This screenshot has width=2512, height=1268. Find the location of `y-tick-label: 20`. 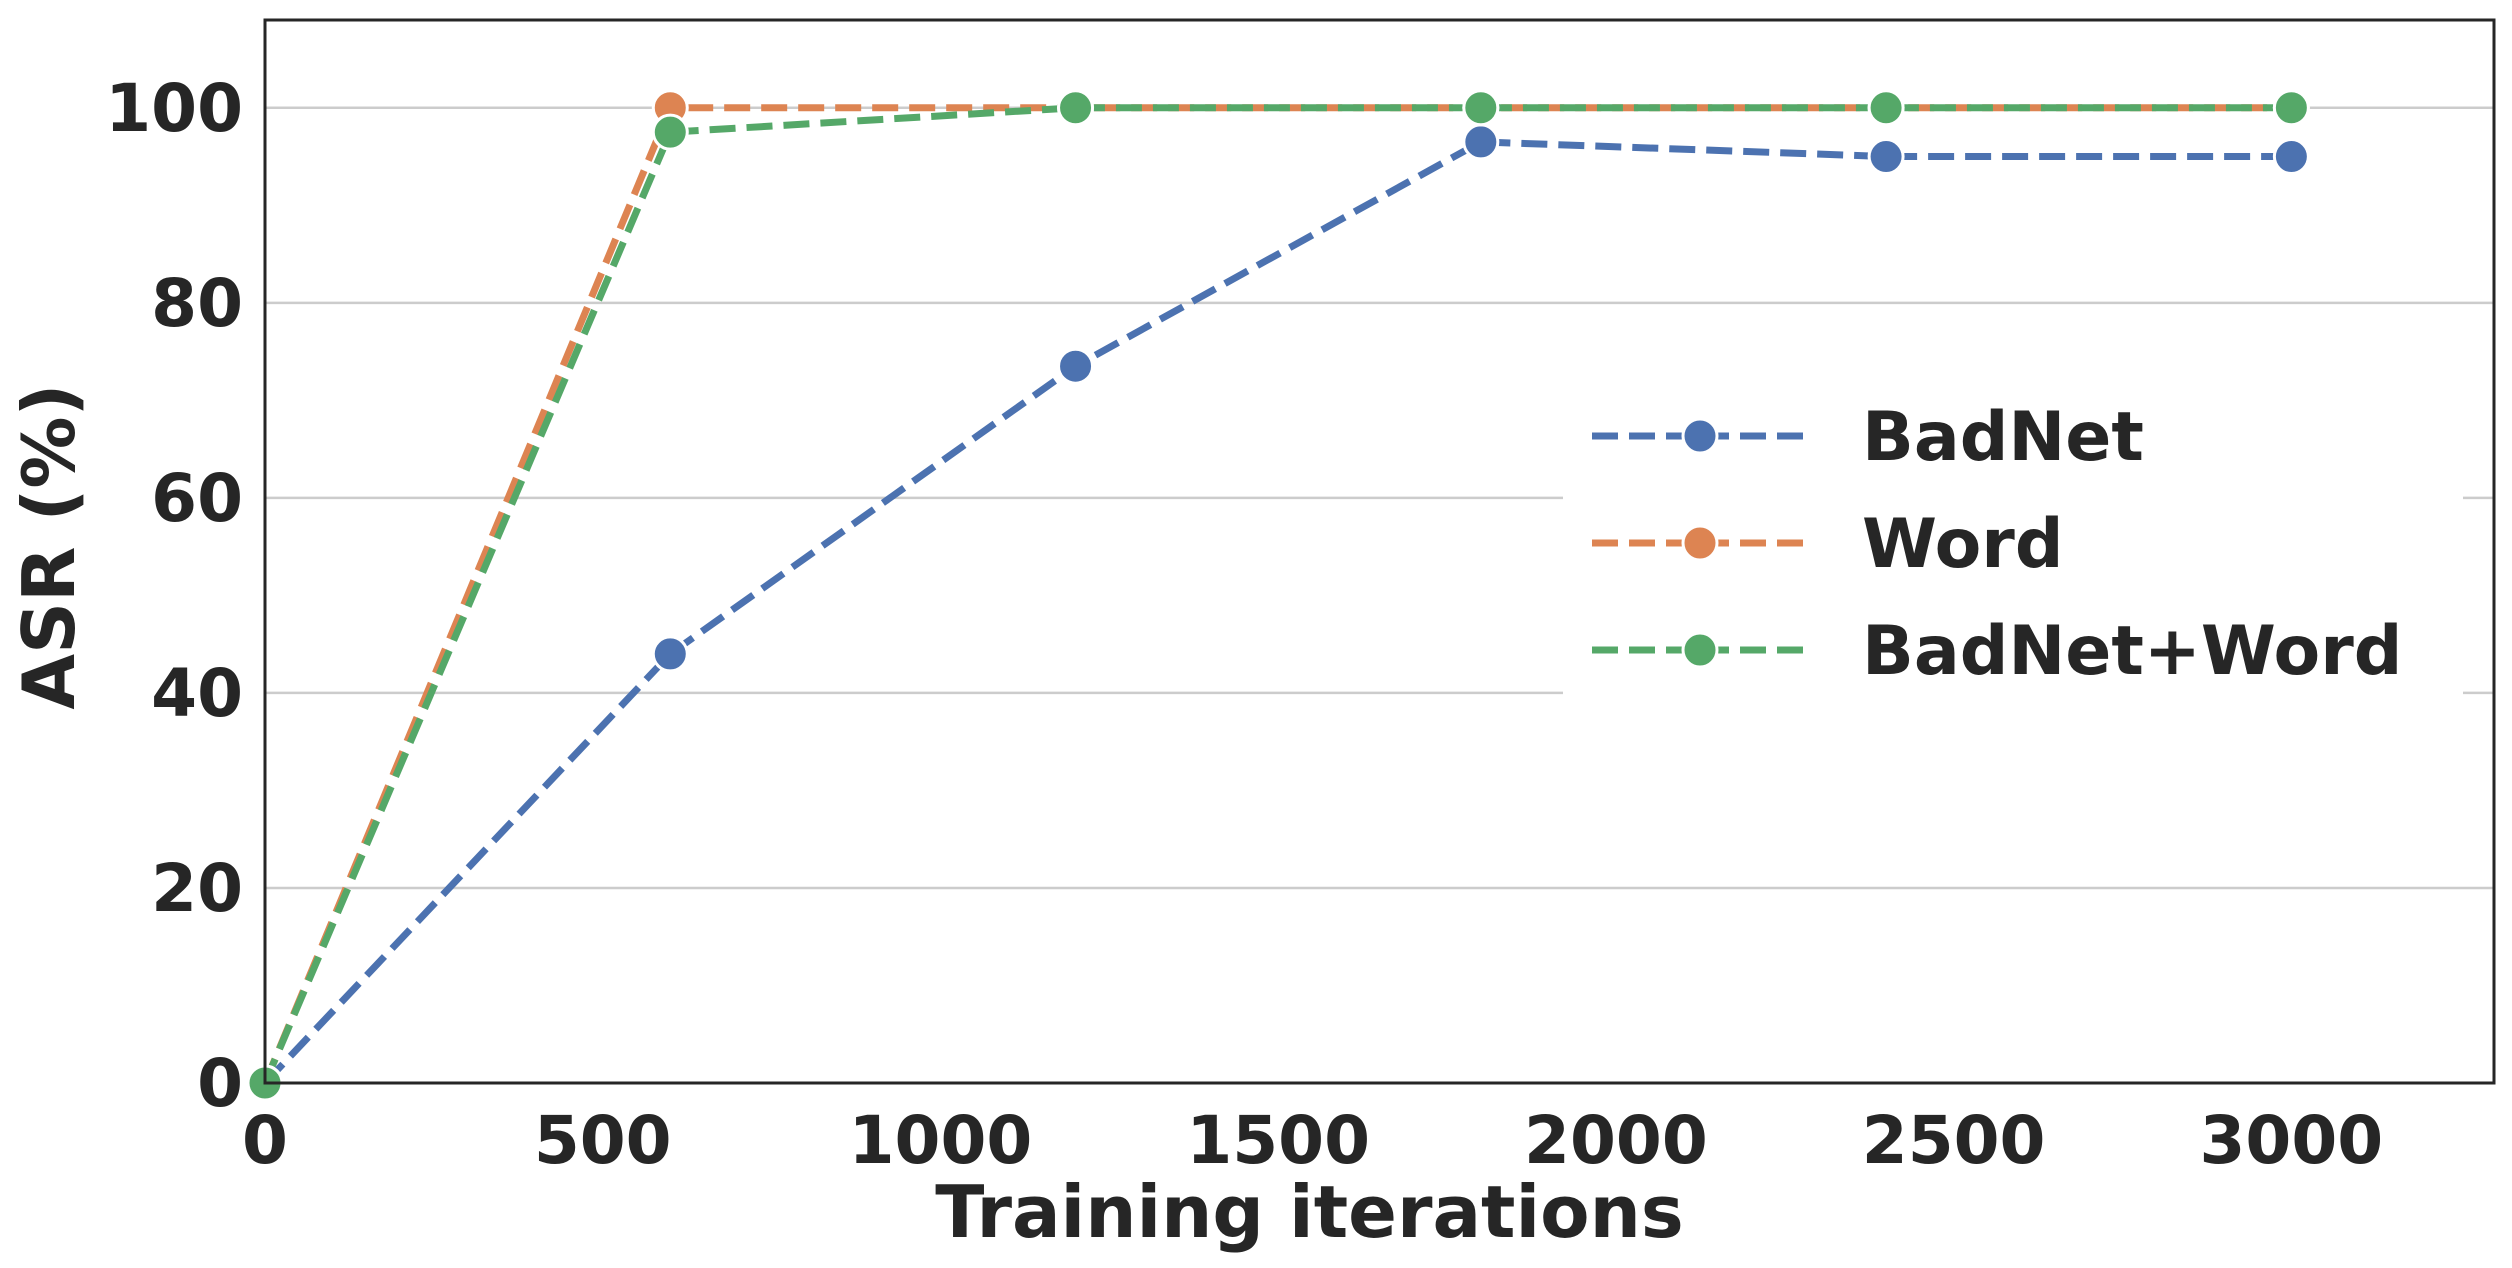

y-tick-label: 20 is located at coordinates (197, 888).